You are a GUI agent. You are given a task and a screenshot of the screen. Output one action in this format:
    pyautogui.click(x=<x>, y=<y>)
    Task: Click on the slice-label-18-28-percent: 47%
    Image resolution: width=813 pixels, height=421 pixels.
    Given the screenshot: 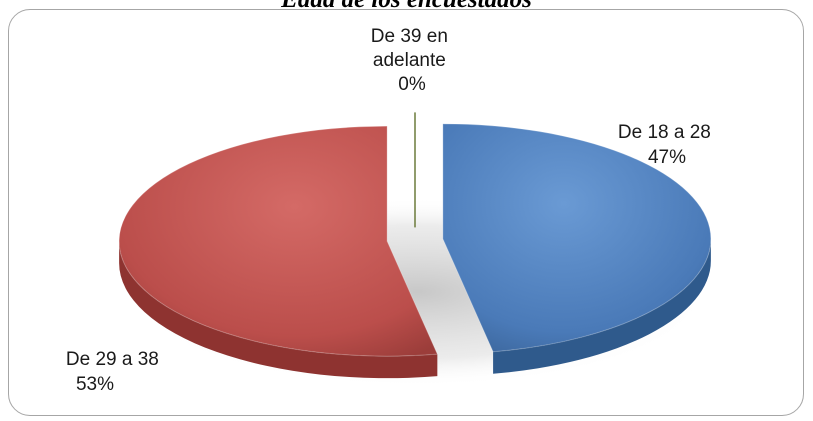 What is the action you would take?
    pyautogui.click(x=667, y=157)
    